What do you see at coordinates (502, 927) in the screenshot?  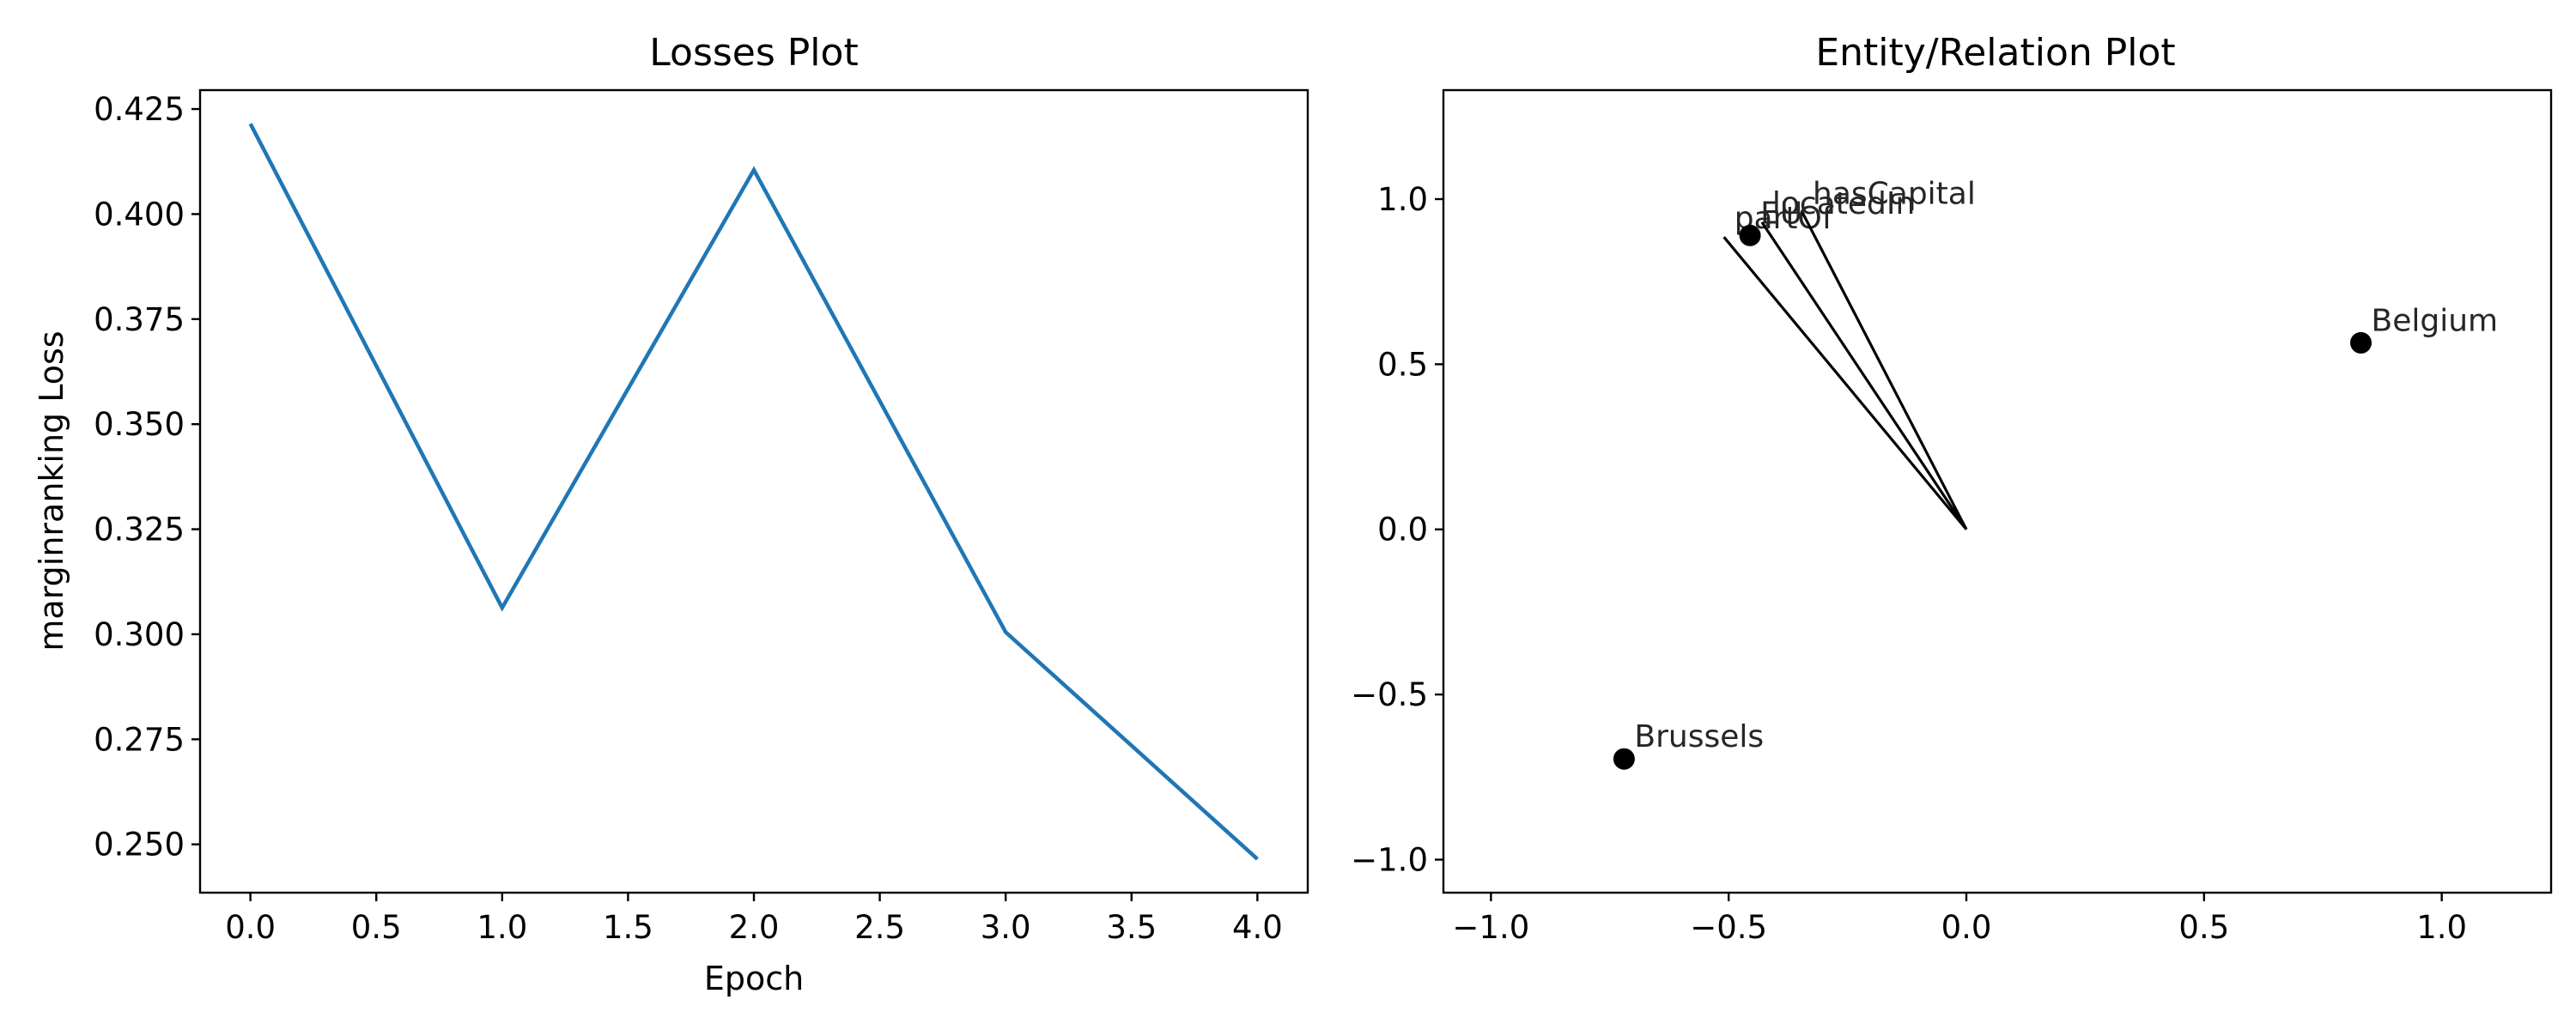 I see `losses-x-tick-label: 1.0` at bounding box center [502, 927].